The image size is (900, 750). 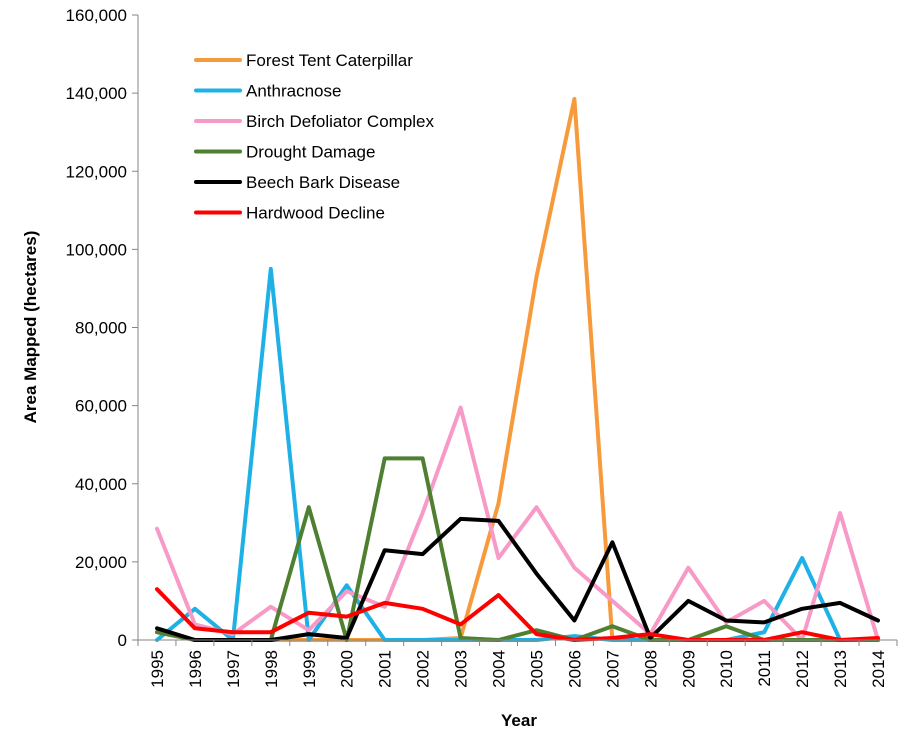 I want to click on legend-label: Hardwood Decline, so click(x=315, y=213).